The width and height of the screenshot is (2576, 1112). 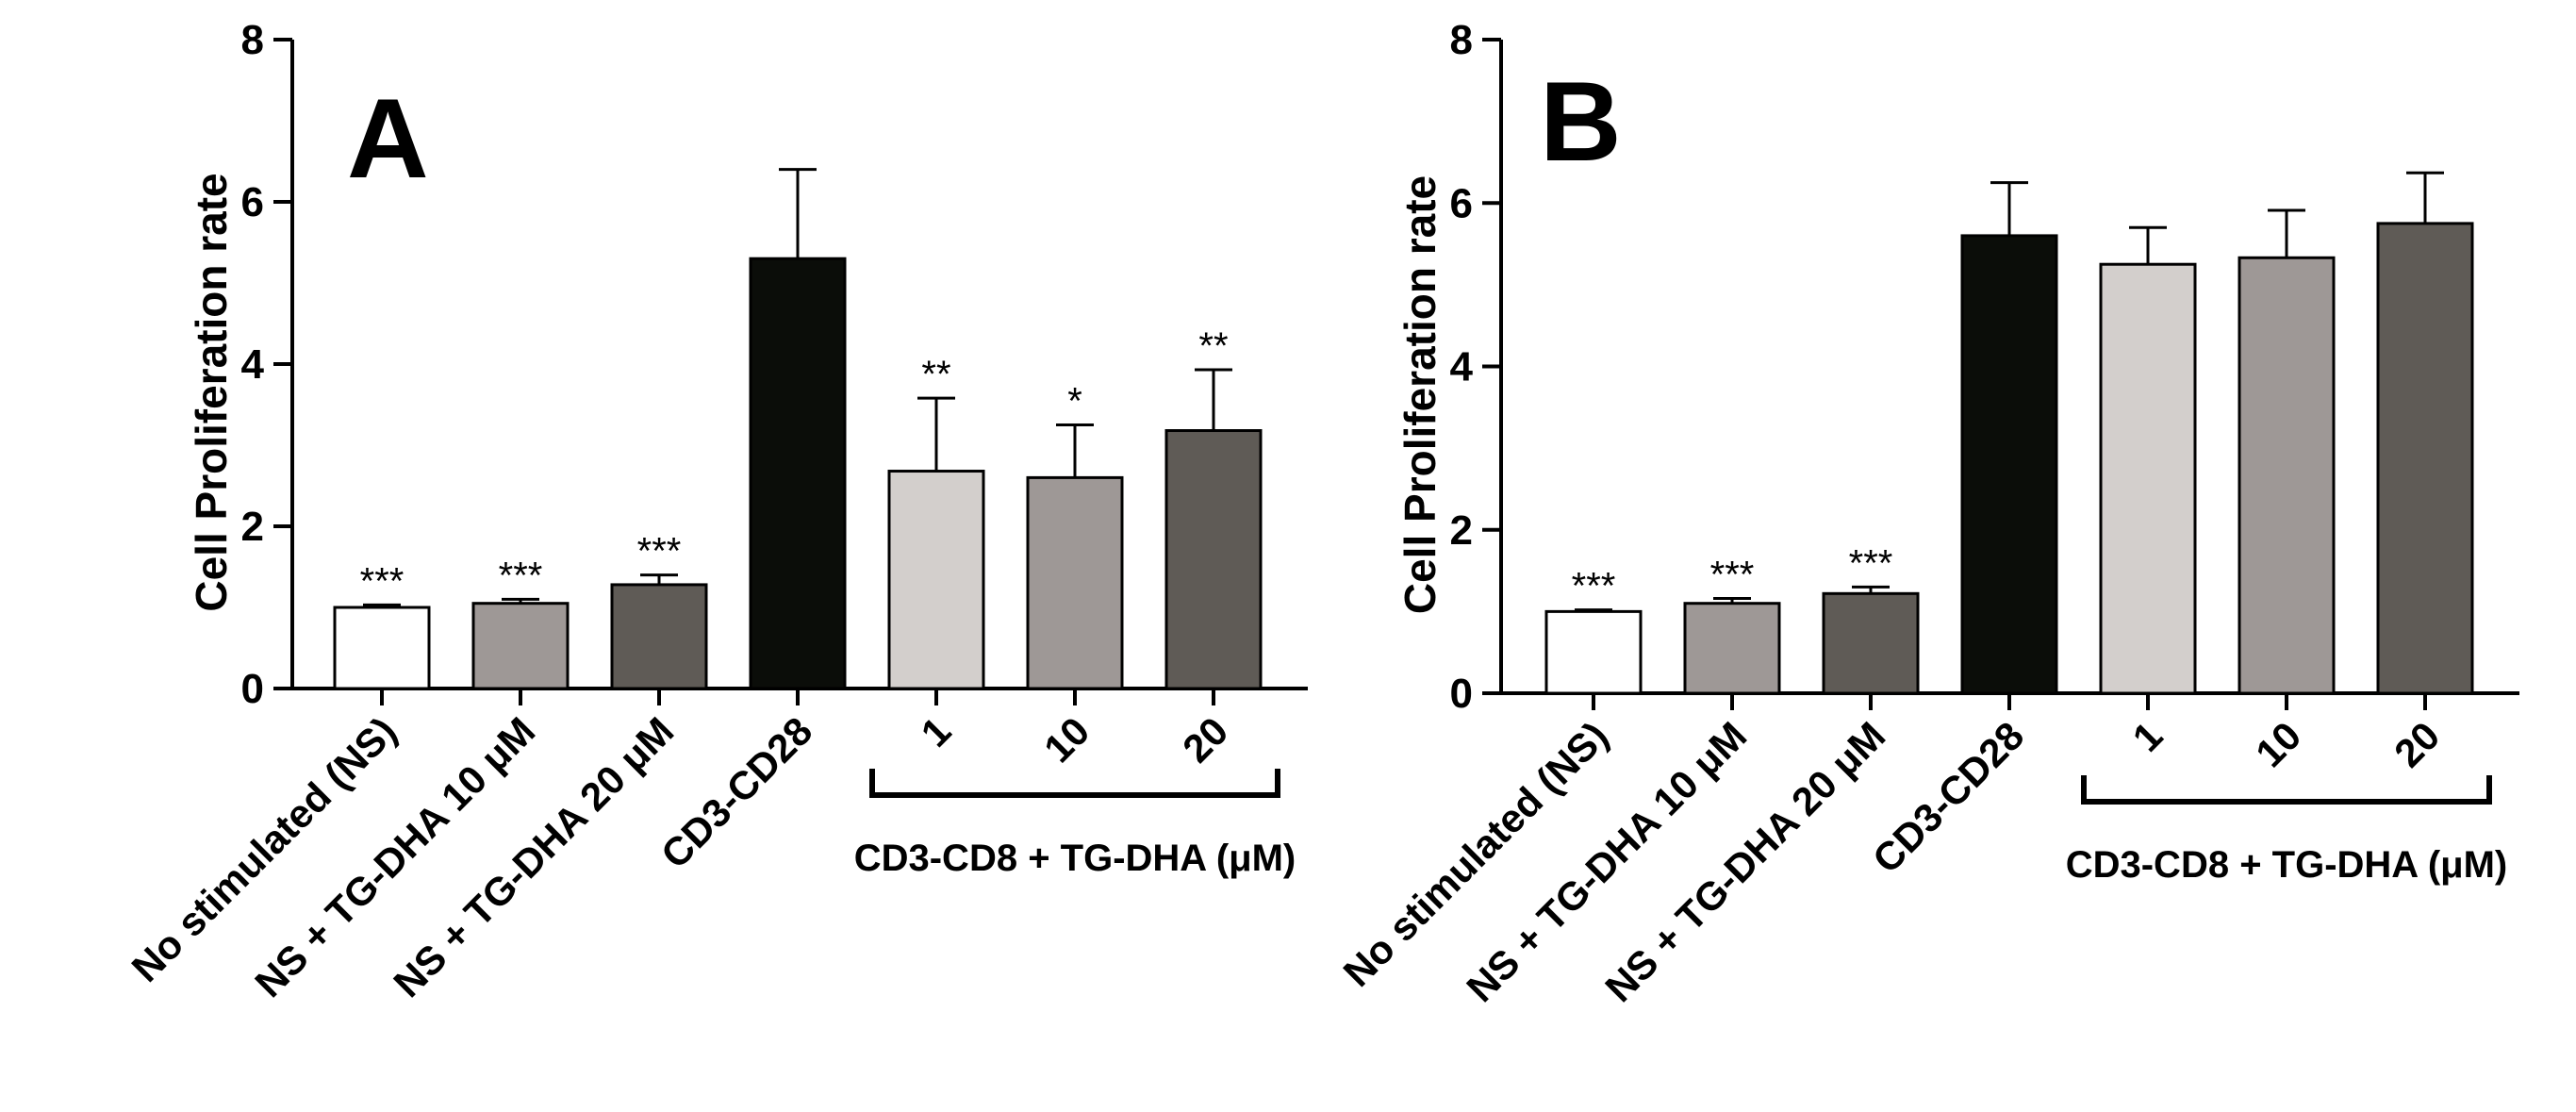 I want to click on significance-label: *, so click(x=1074, y=402).